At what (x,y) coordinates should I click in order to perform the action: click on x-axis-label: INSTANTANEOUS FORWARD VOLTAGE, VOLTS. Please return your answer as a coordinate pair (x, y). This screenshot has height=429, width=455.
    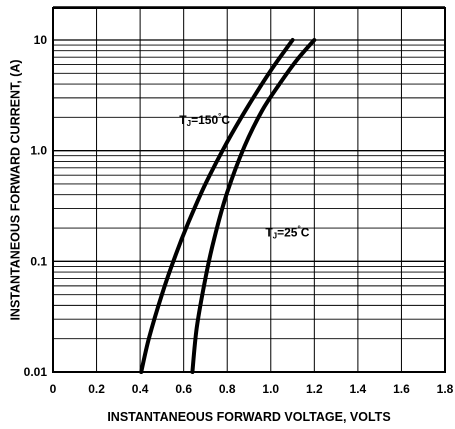
    Looking at the image, I should click on (248, 417).